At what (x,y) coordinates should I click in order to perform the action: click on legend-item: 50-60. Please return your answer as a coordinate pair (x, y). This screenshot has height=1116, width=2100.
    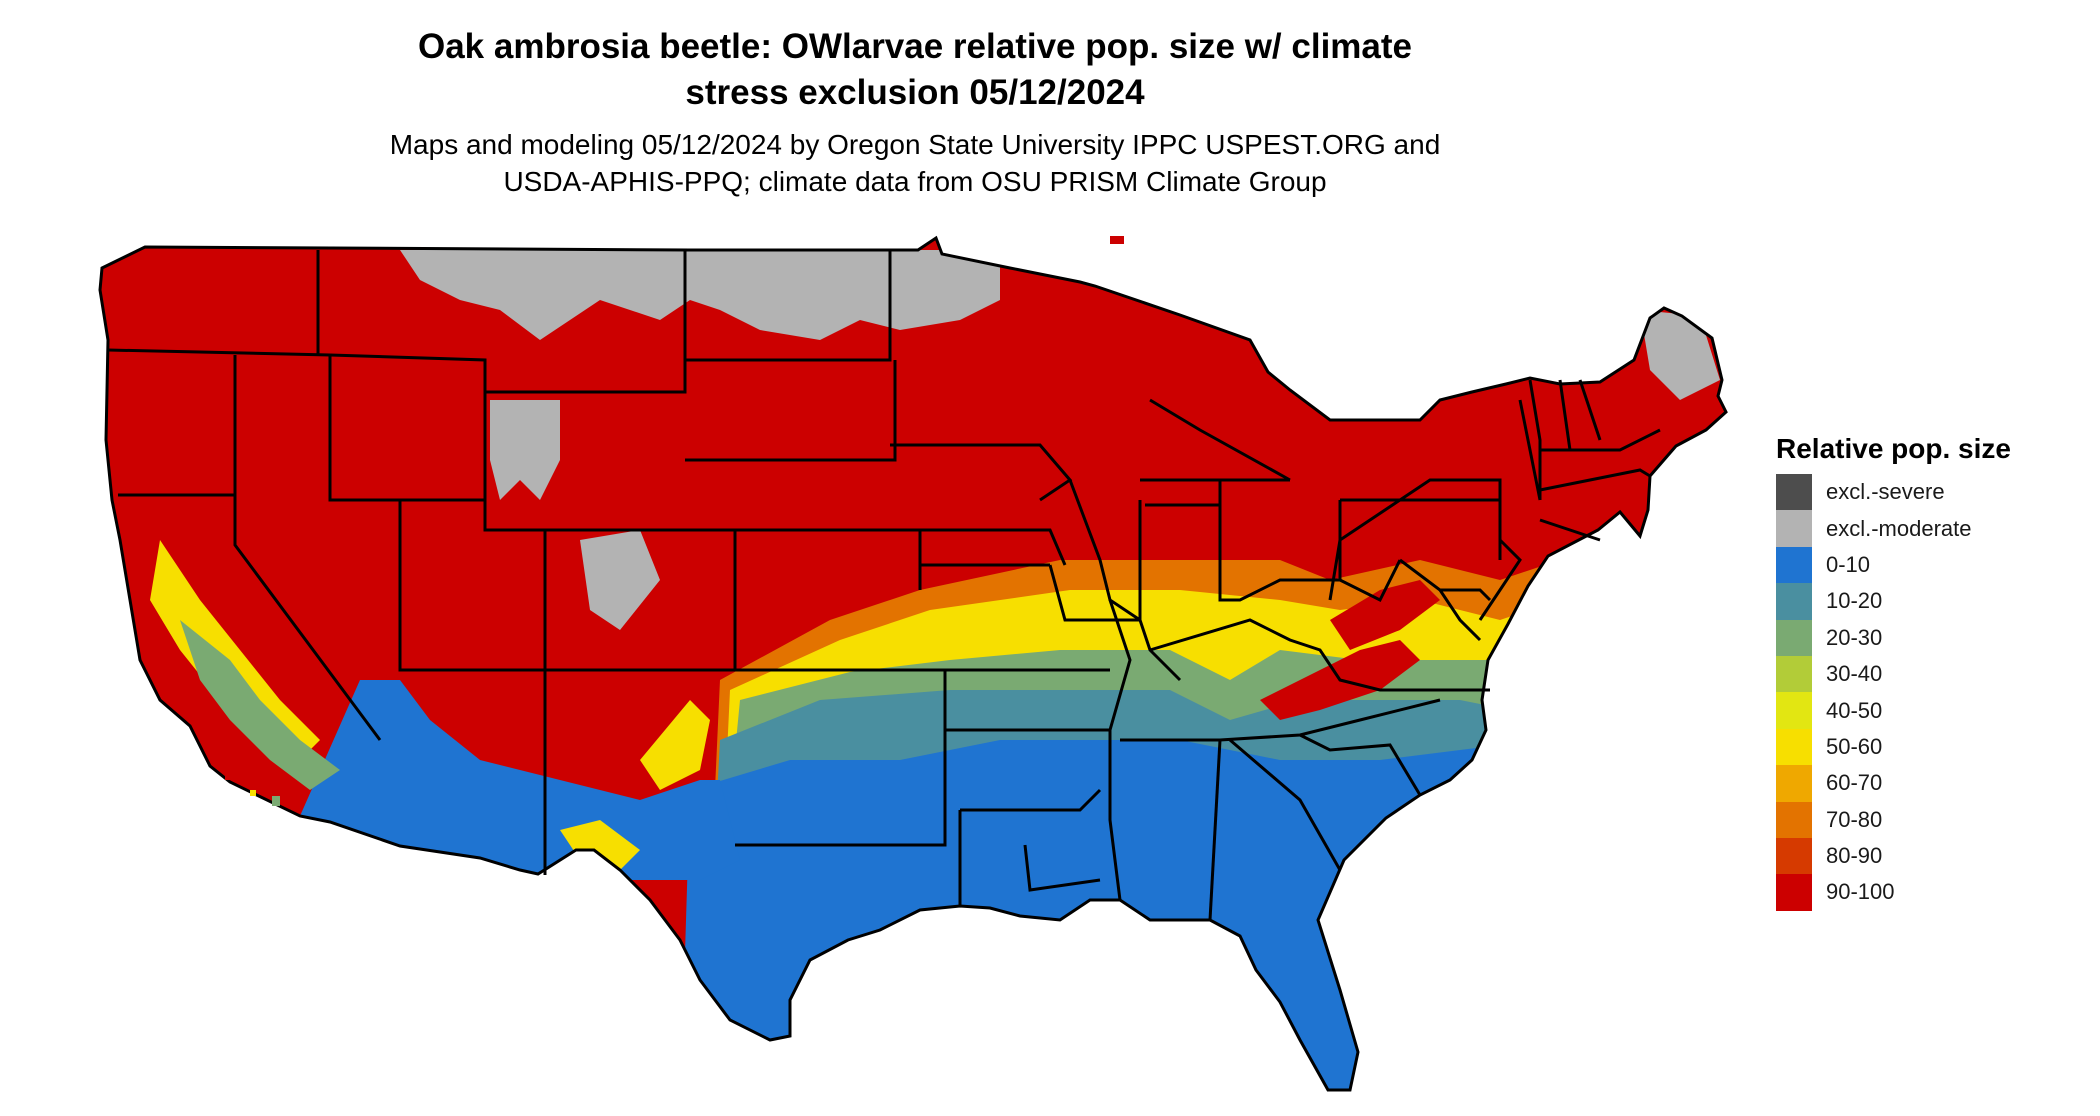
    Looking at the image, I should click on (1926, 747).